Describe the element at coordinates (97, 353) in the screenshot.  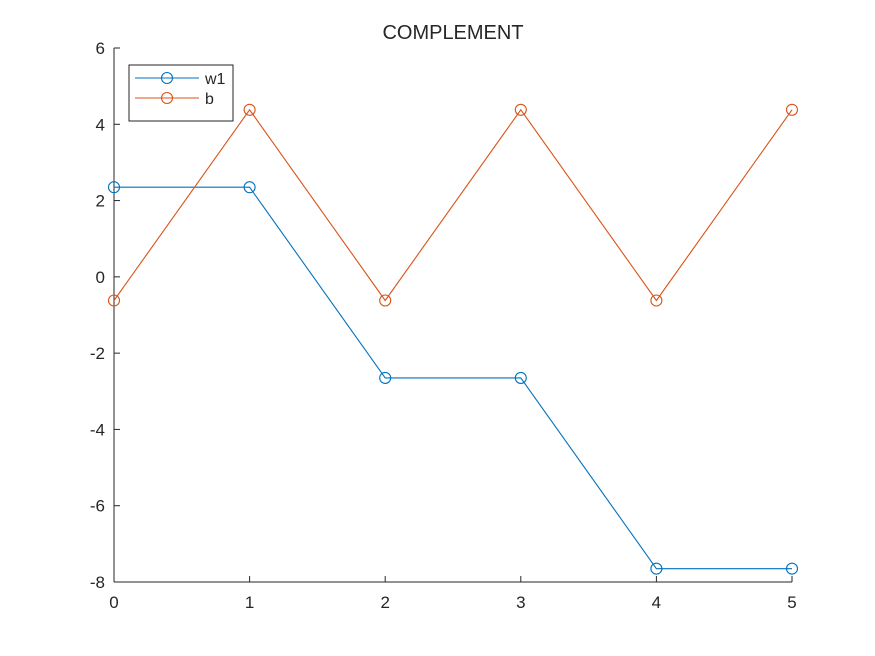
I see `y-tick-label: -2` at that location.